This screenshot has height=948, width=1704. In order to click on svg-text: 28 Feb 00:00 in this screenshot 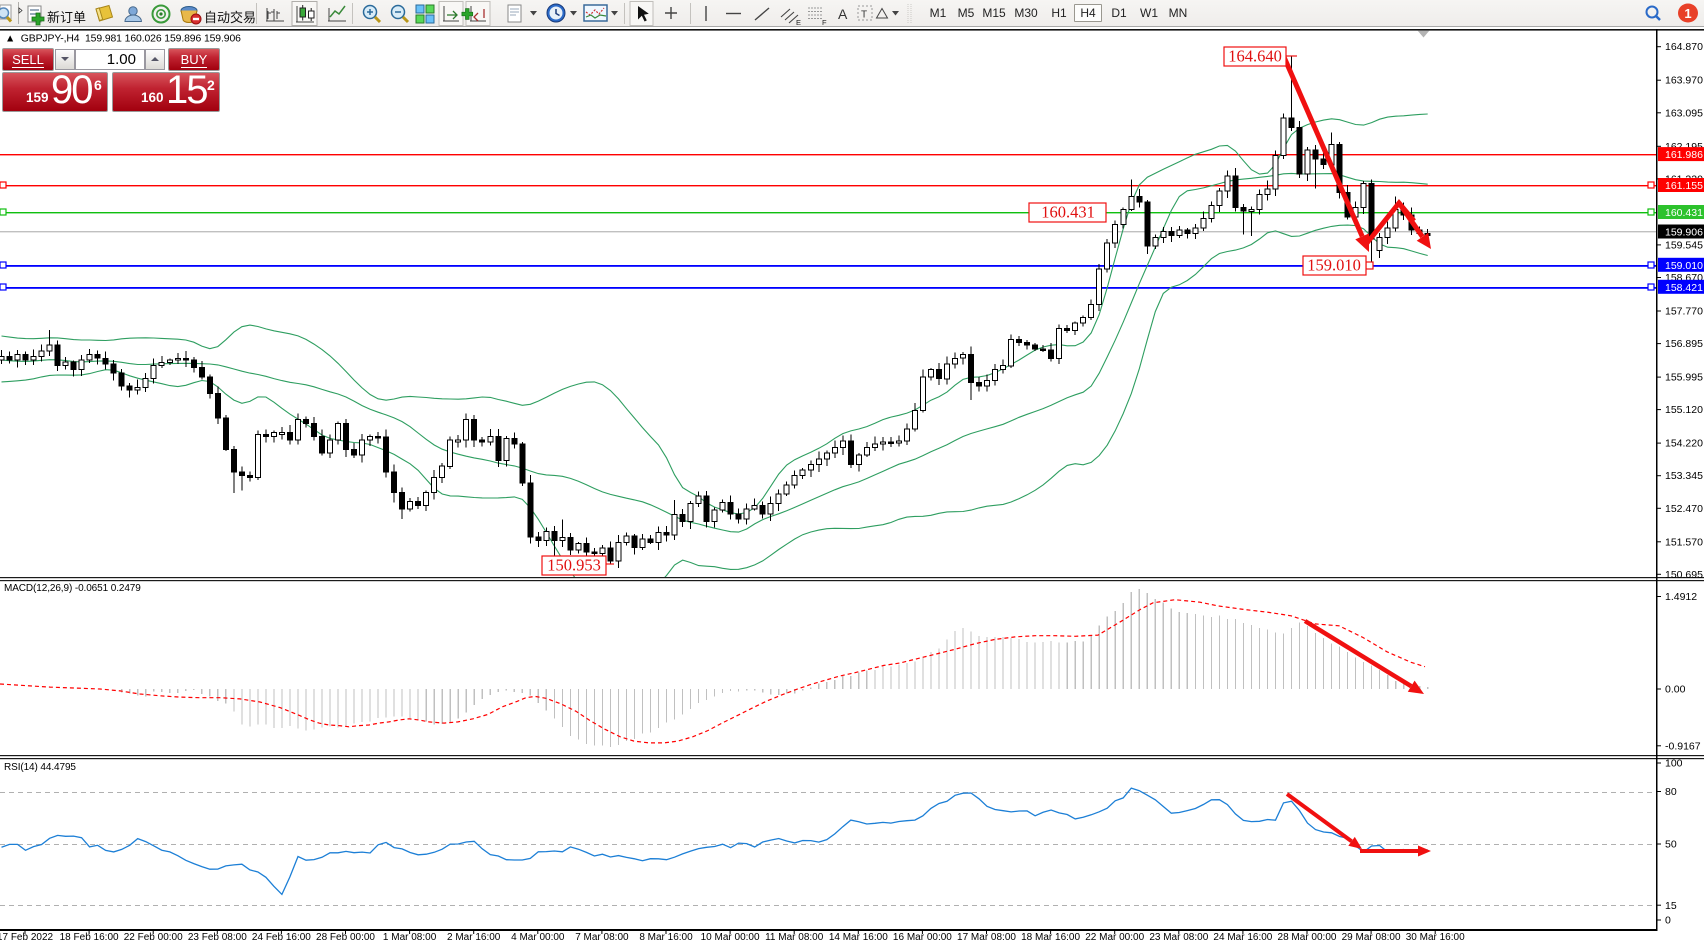, I will do `click(345, 937)`.